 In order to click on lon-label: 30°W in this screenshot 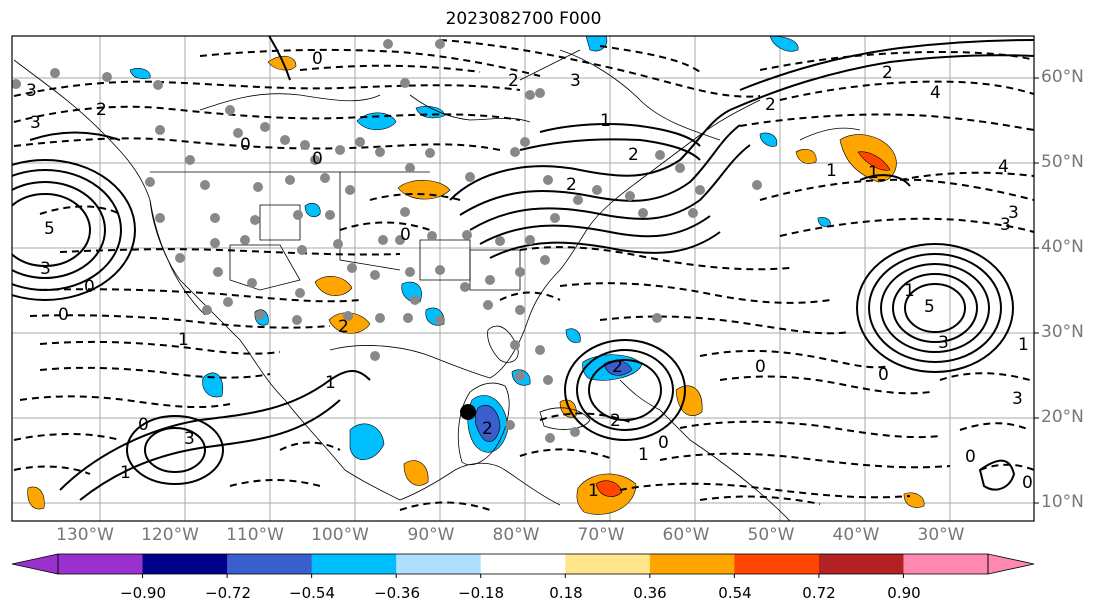, I will do `click(941, 535)`.